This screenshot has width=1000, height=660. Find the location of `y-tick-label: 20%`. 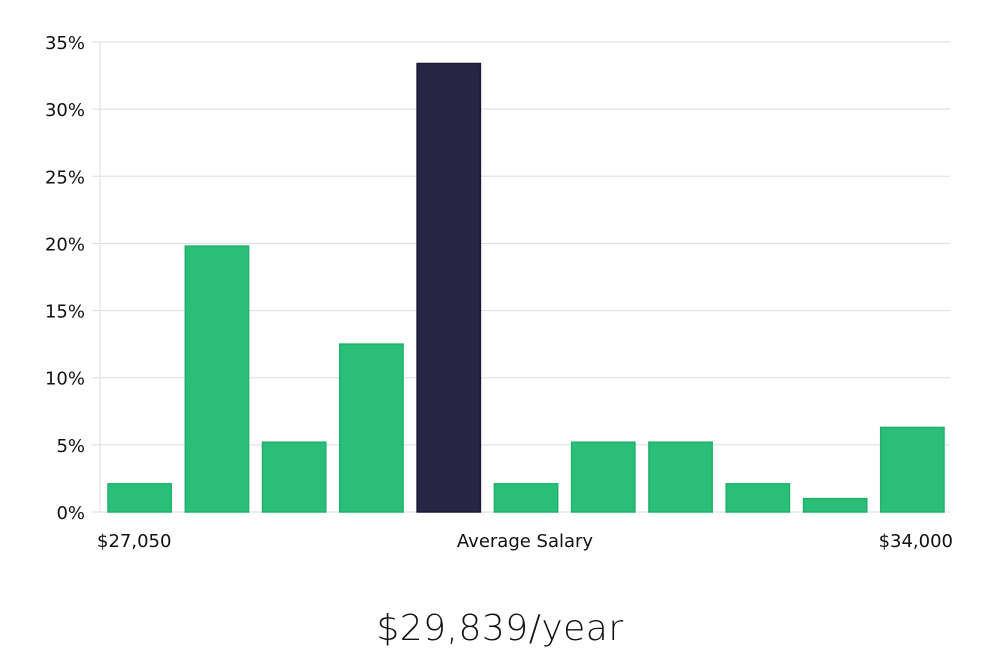

y-tick-label: 20% is located at coordinates (65, 244).